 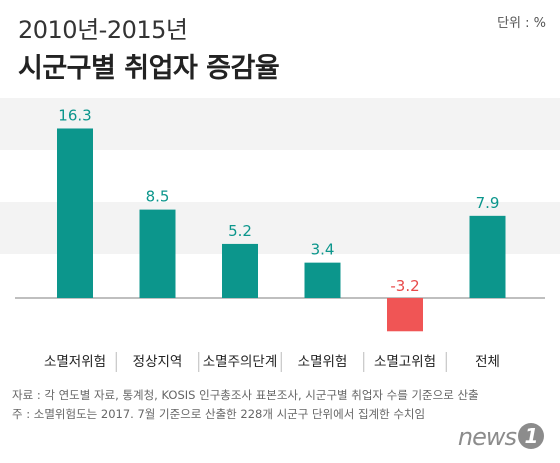 I want to click on value-label-3: 3.4, so click(x=323, y=250).